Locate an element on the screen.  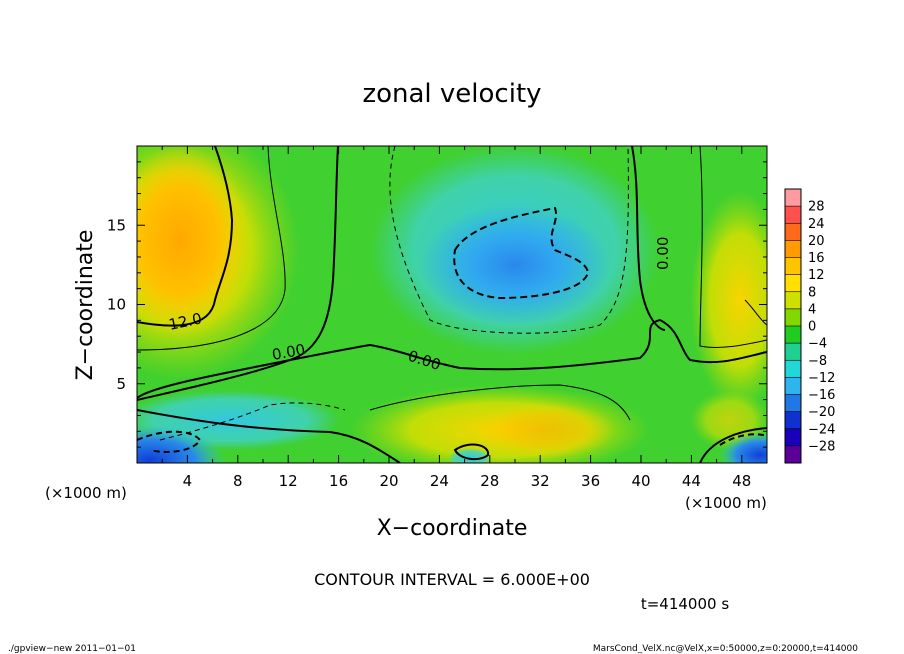
x-tick-label: 8 is located at coordinates (238, 481).